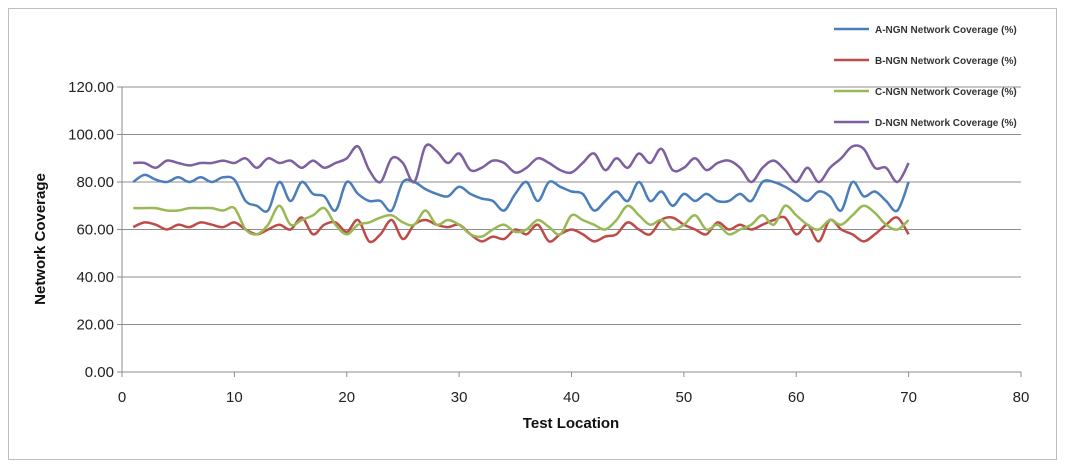 This screenshot has width=1065, height=468. Describe the element at coordinates (91, 87) in the screenshot. I see `y-tick-label: 120.00` at that location.